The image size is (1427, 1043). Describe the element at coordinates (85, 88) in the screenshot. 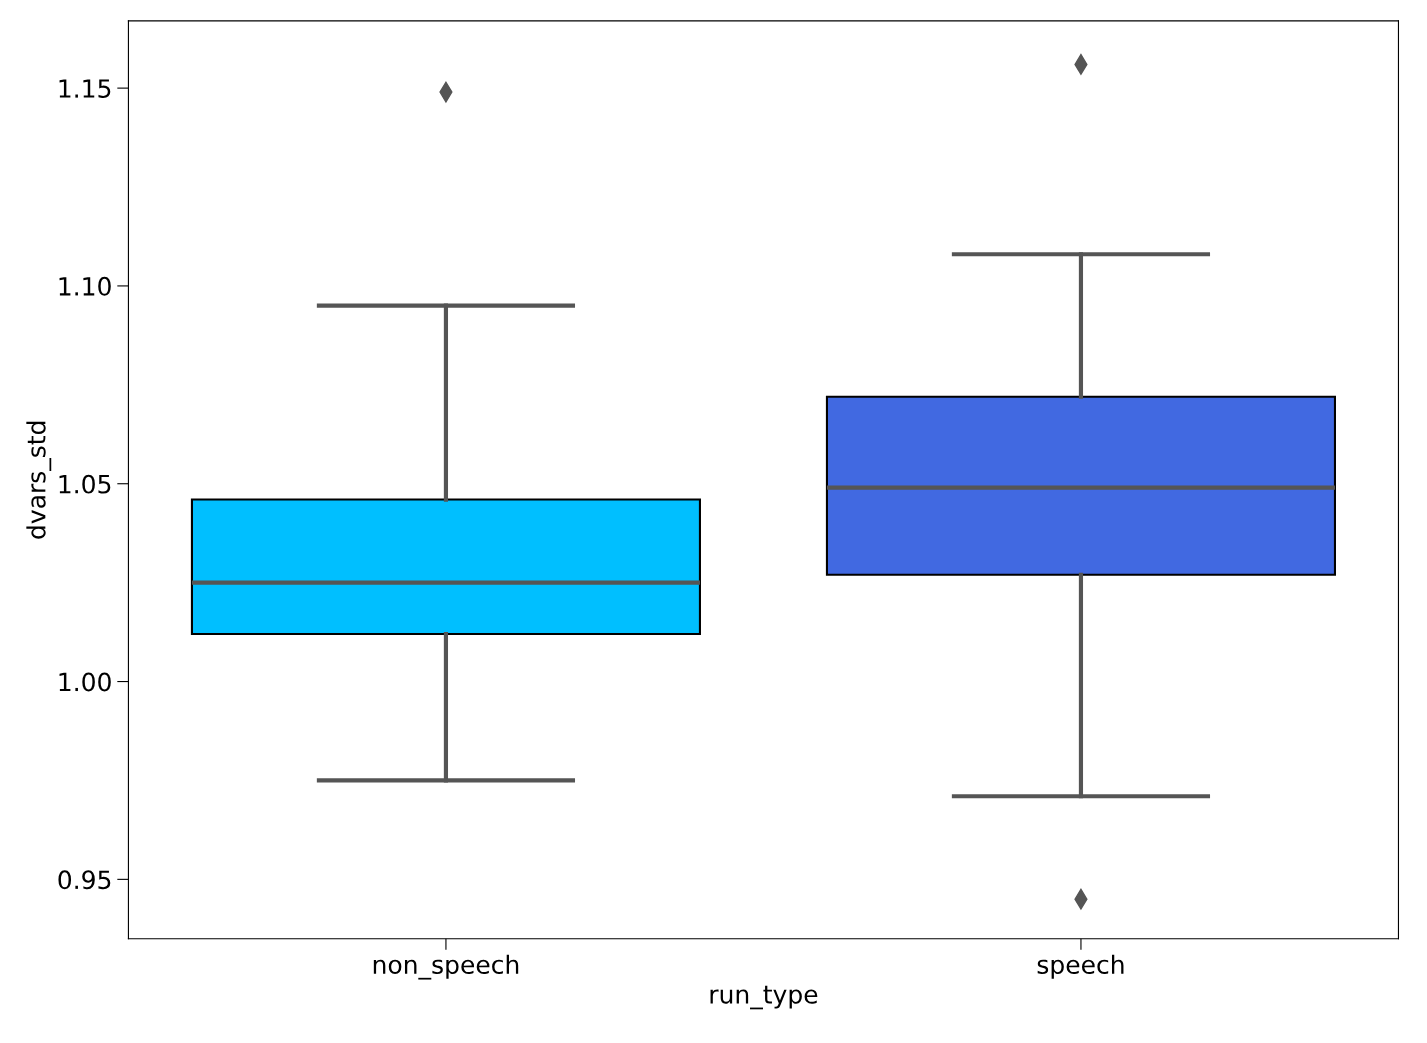

I see `y-tick-label: 1.15` at that location.